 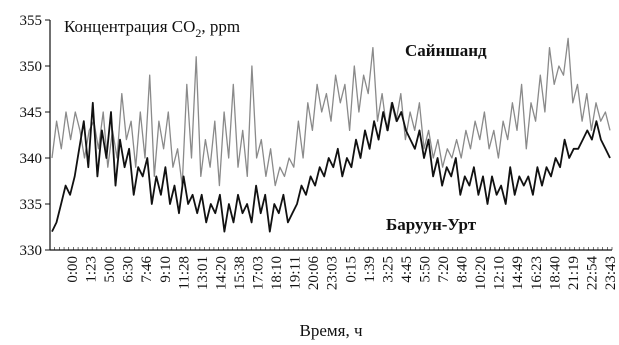 I want to click on y-tick-label: 340, so click(x=31, y=159).